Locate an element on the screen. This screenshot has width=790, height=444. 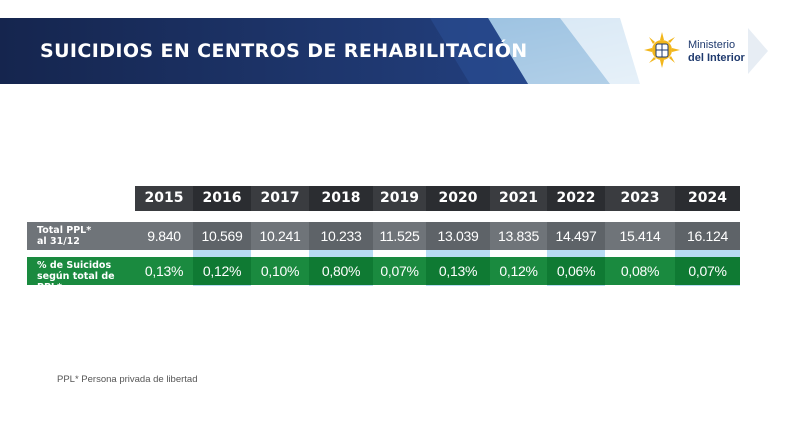
cell-pct-2024: 0,07% is located at coordinates (707, 271).